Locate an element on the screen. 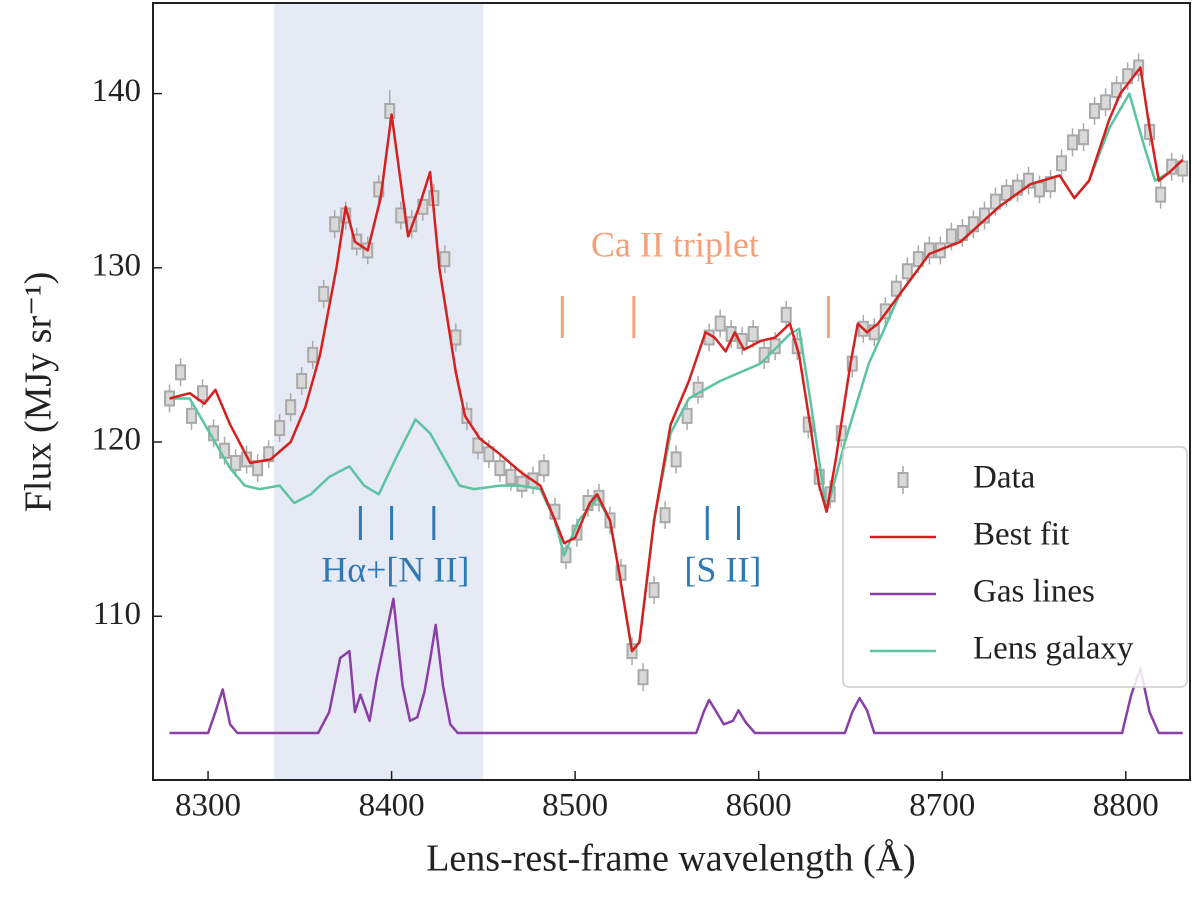  x-tick-label: 8600 is located at coordinates (759, 806).